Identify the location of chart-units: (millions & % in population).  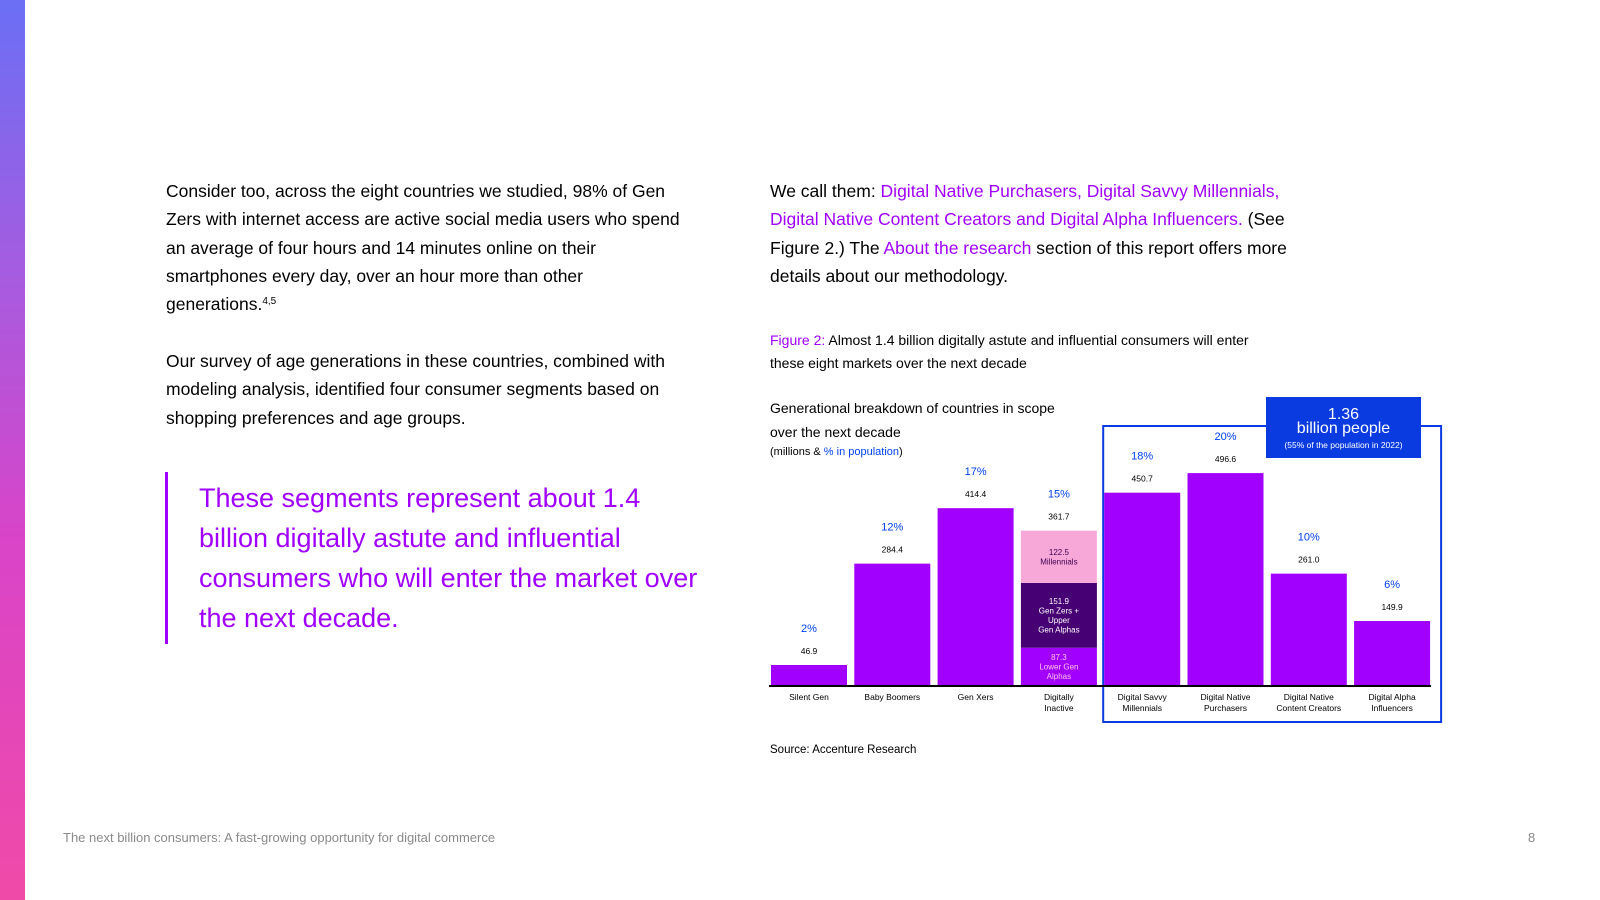
(836, 452).